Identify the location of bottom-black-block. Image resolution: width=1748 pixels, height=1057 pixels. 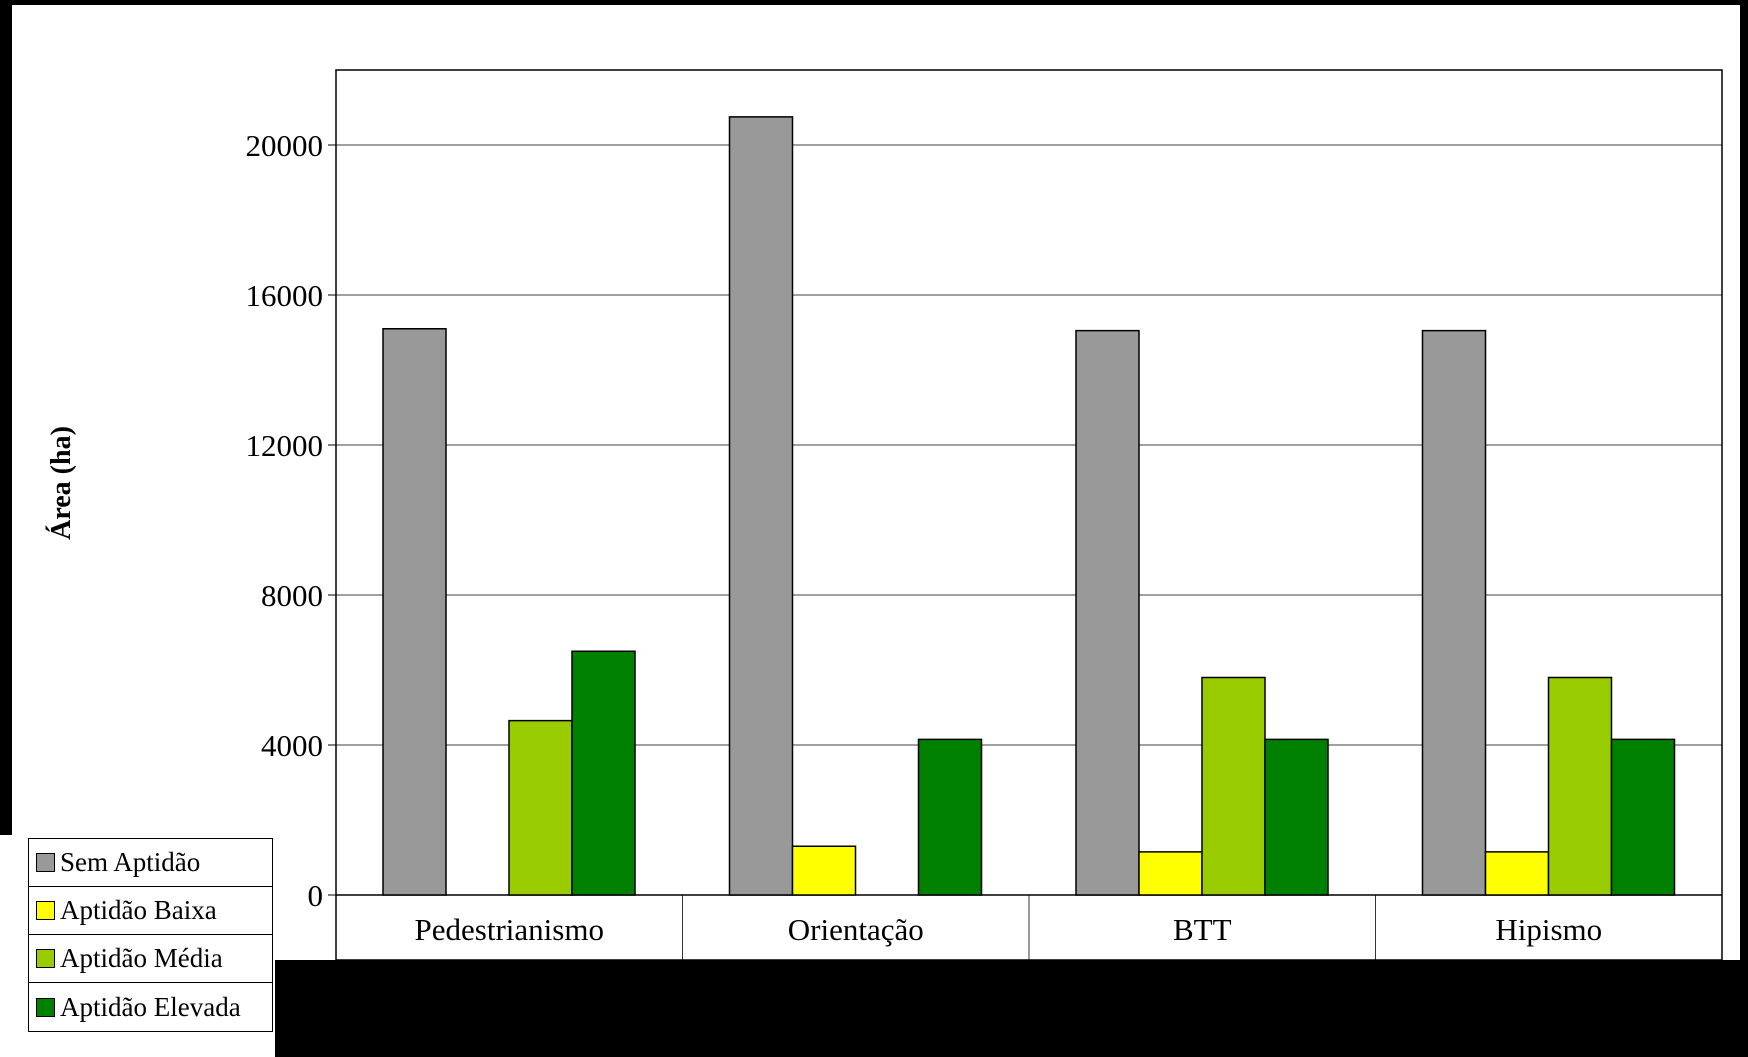
(1011, 1008).